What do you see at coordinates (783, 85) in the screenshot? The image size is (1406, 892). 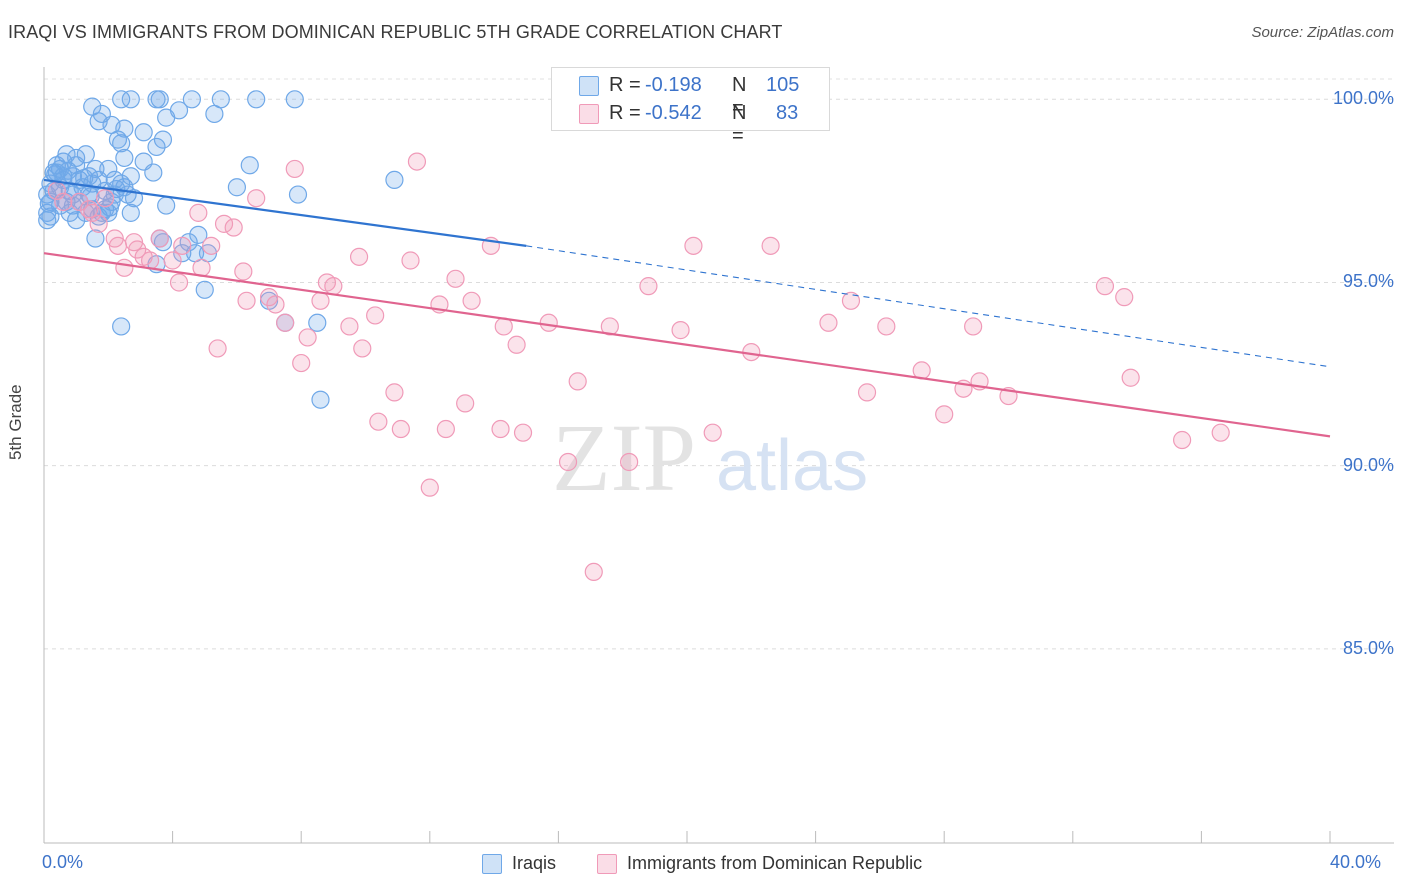 I see `n-value: 105` at bounding box center [783, 85].